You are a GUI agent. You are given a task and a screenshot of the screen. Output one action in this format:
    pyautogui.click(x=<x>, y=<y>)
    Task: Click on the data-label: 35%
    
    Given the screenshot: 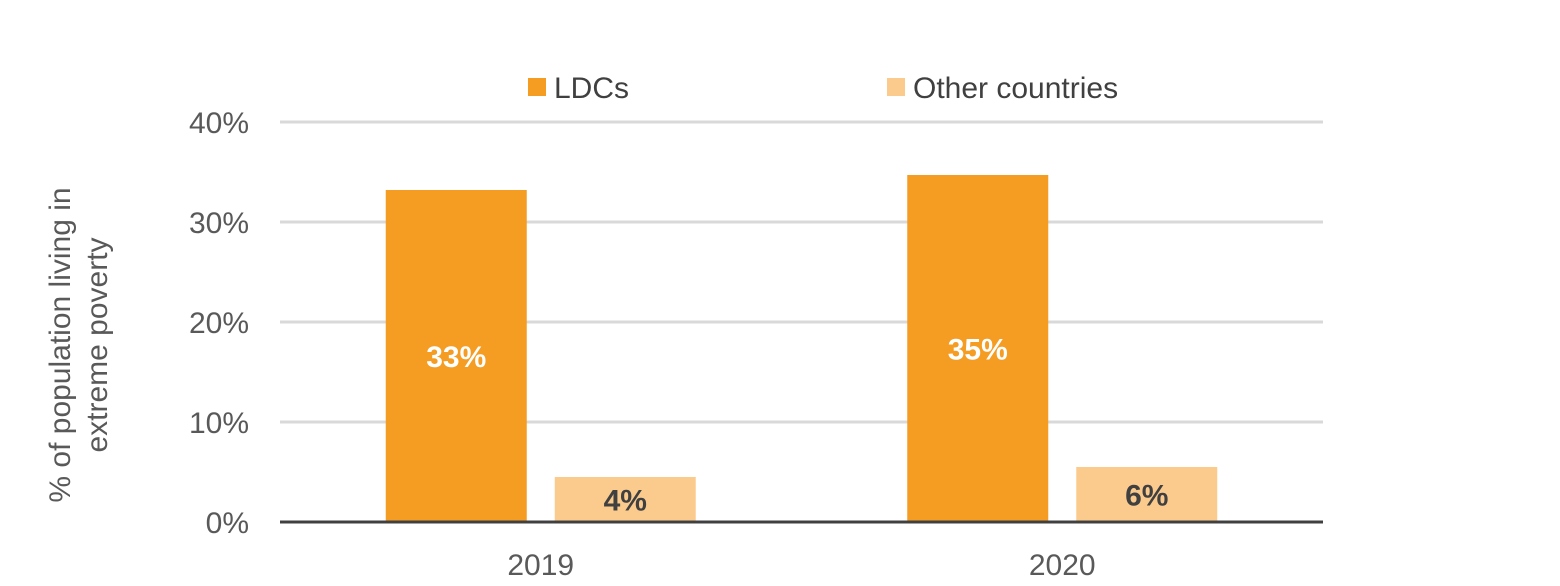 What is the action you would take?
    pyautogui.click(x=978, y=350)
    